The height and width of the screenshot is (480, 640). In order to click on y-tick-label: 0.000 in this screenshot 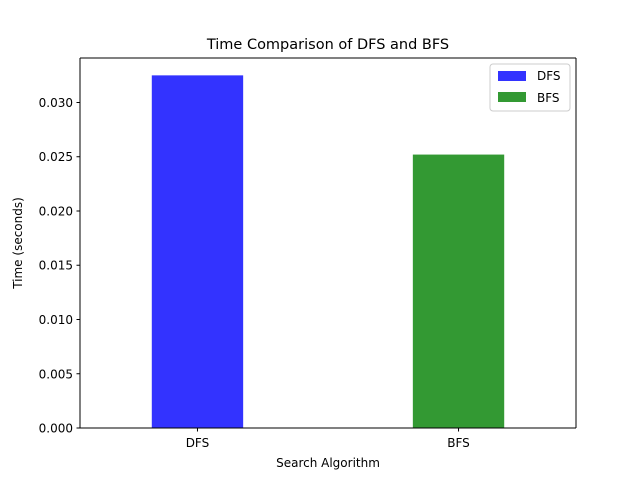, I will do `click(56, 429)`.